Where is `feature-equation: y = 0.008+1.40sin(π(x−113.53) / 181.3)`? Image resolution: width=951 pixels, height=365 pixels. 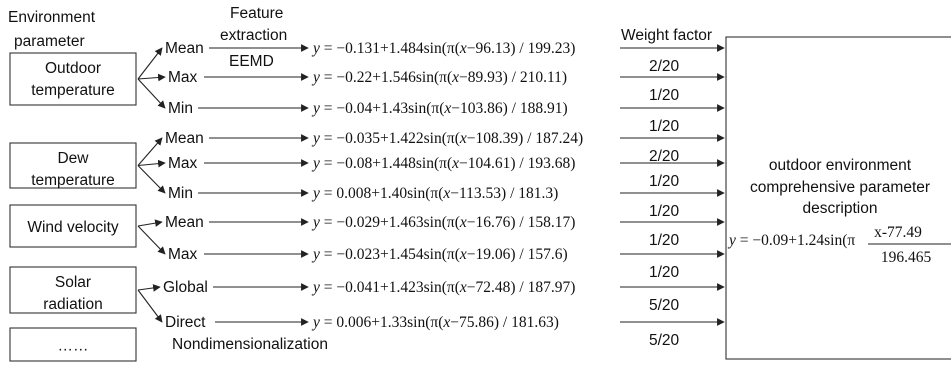
feature-equation: y = 0.008+1.40sin(π(x−113.53) / 181.3) is located at coordinates (434, 193).